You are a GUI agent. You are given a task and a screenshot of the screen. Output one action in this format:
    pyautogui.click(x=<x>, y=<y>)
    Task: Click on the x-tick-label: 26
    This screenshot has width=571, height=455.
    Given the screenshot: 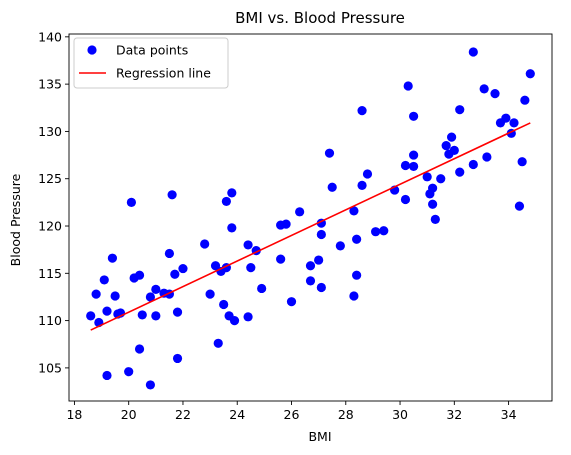 What is the action you would take?
    pyautogui.click(x=292, y=414)
    